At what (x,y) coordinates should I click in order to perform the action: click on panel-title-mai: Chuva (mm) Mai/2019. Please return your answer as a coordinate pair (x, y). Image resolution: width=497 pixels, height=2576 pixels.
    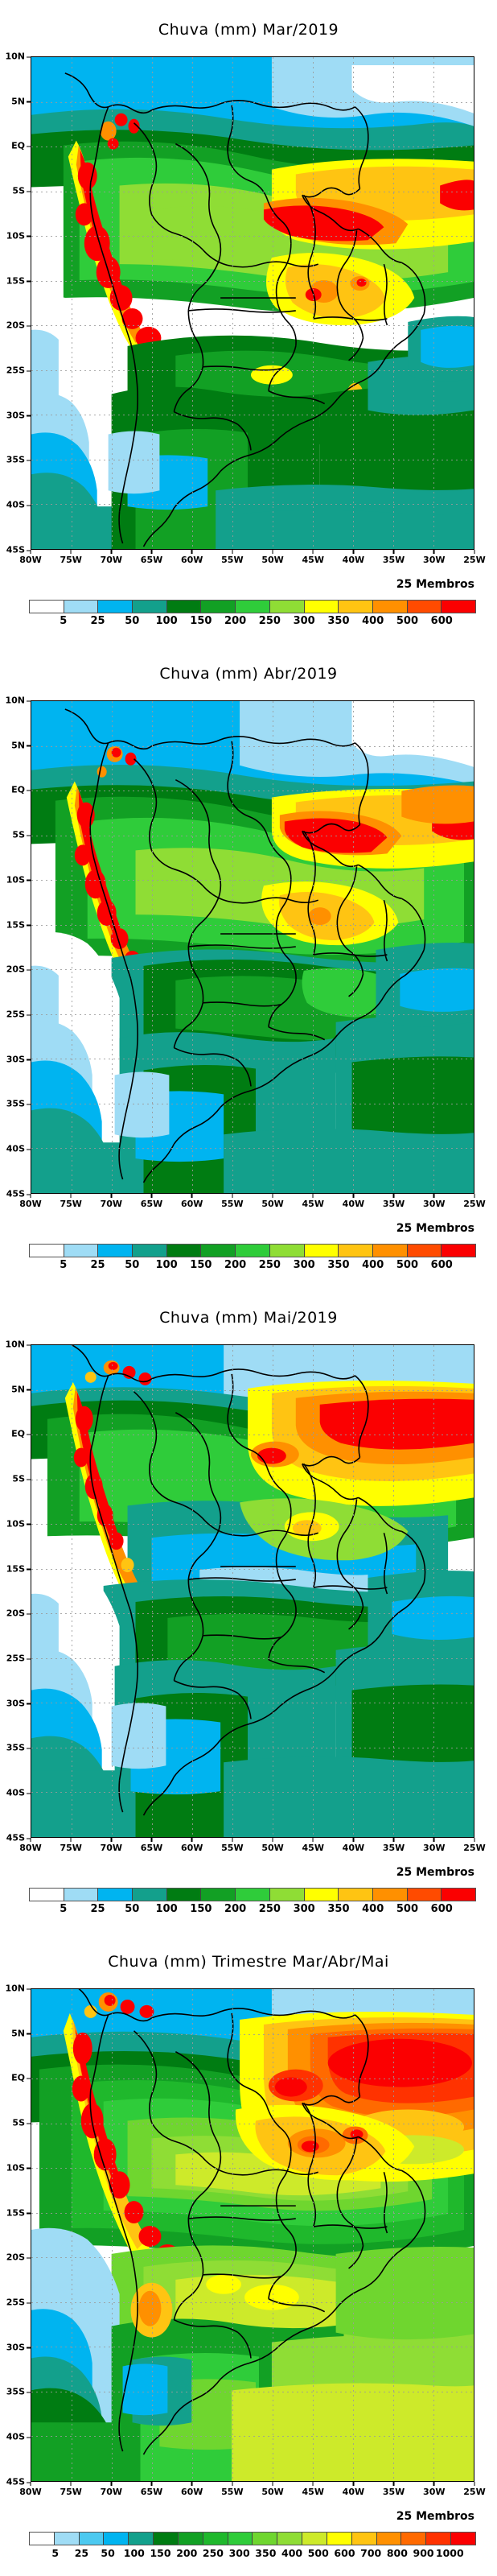
    Looking at the image, I should click on (249, 1318).